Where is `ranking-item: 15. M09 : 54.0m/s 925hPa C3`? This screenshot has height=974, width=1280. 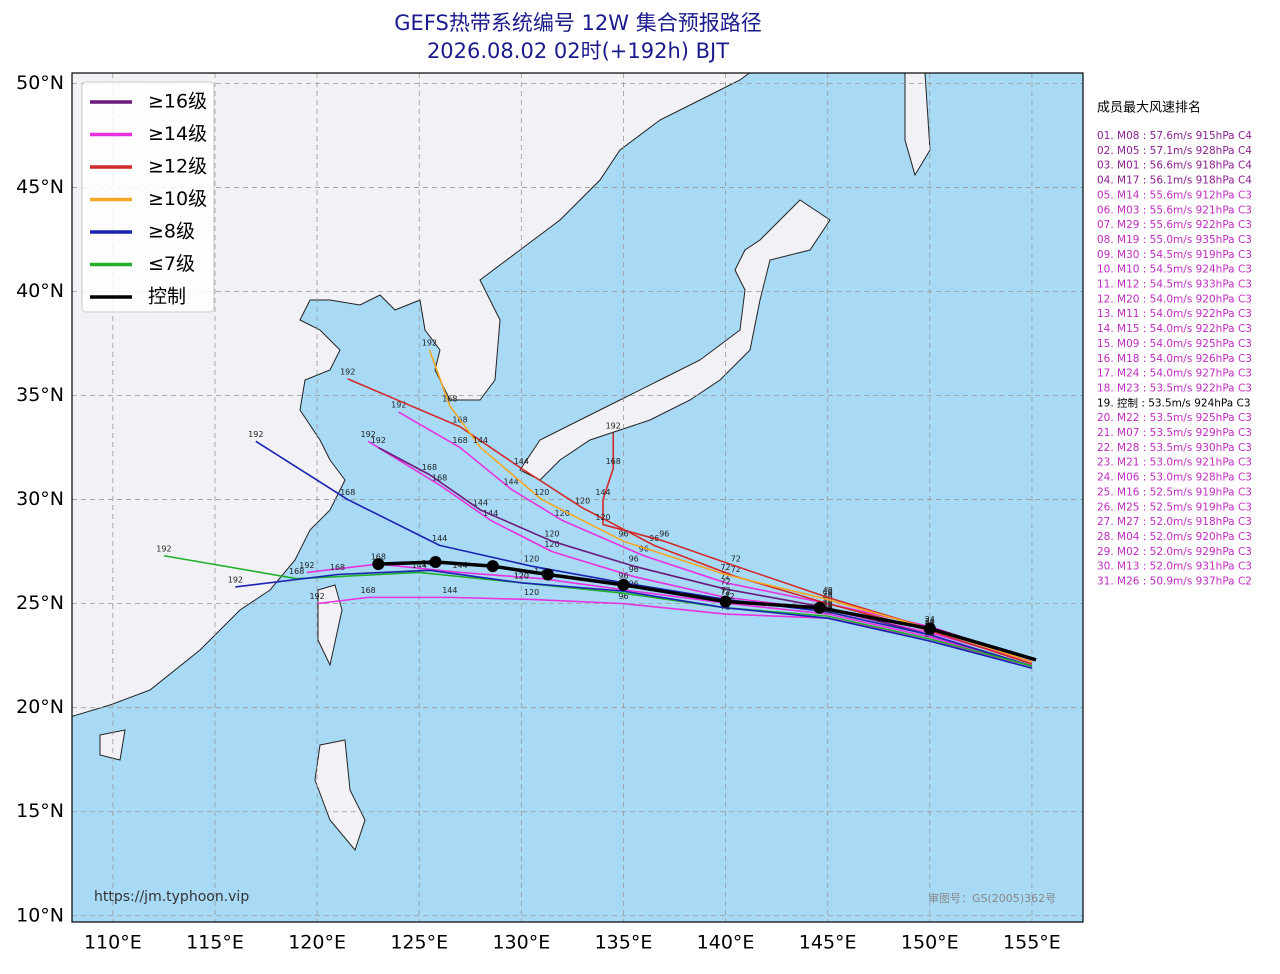
ranking-item: 15. M09 : 54.0m/s 925hPa C3 is located at coordinates (1174, 344).